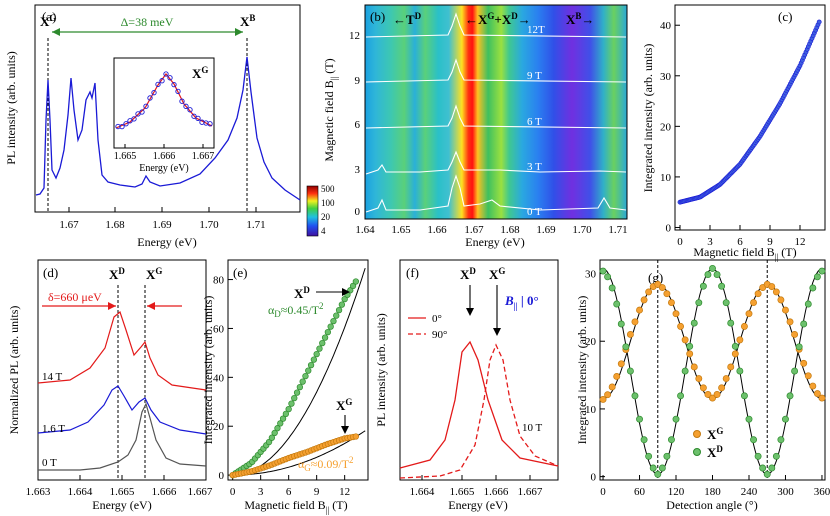  I want to click on panel-g-ytick: 20, so click(591, 342).